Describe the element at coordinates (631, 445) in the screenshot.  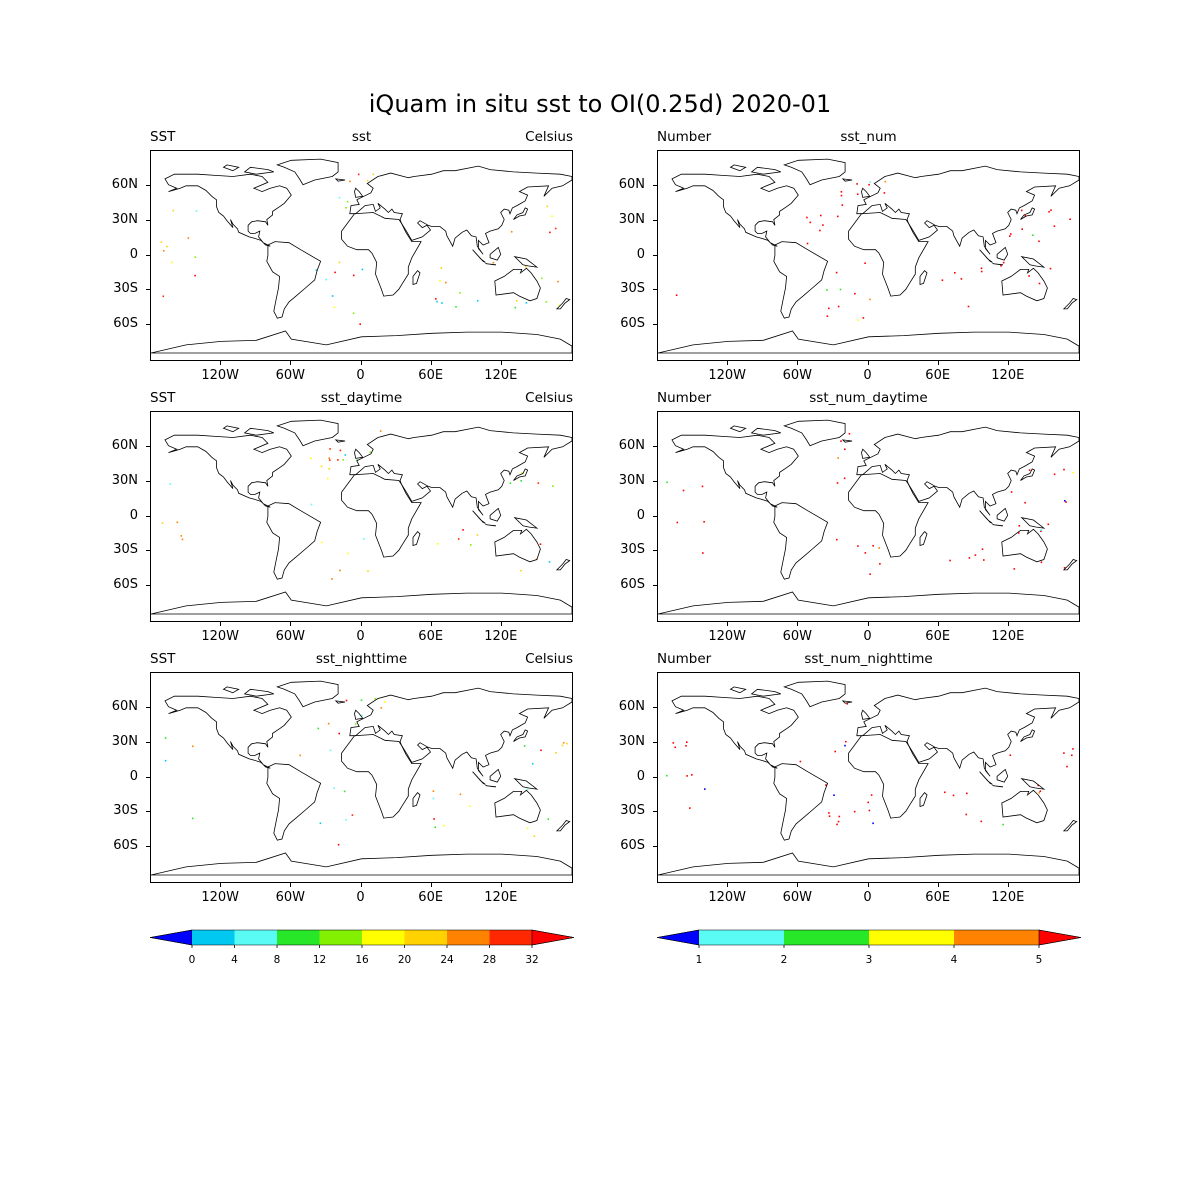
I see `lat-tick-label: 60N` at that location.